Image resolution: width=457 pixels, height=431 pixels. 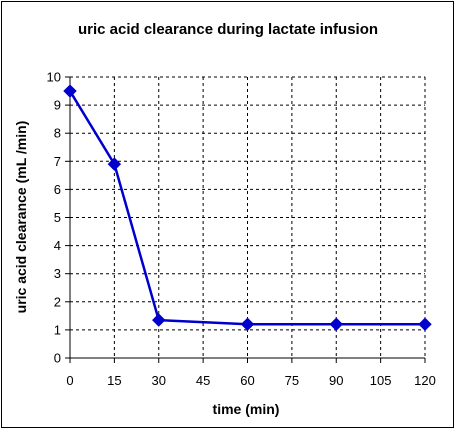 I want to click on x-tick-labels: 0 15 30 45 60 75 90 105 120, so click(x=250, y=380).